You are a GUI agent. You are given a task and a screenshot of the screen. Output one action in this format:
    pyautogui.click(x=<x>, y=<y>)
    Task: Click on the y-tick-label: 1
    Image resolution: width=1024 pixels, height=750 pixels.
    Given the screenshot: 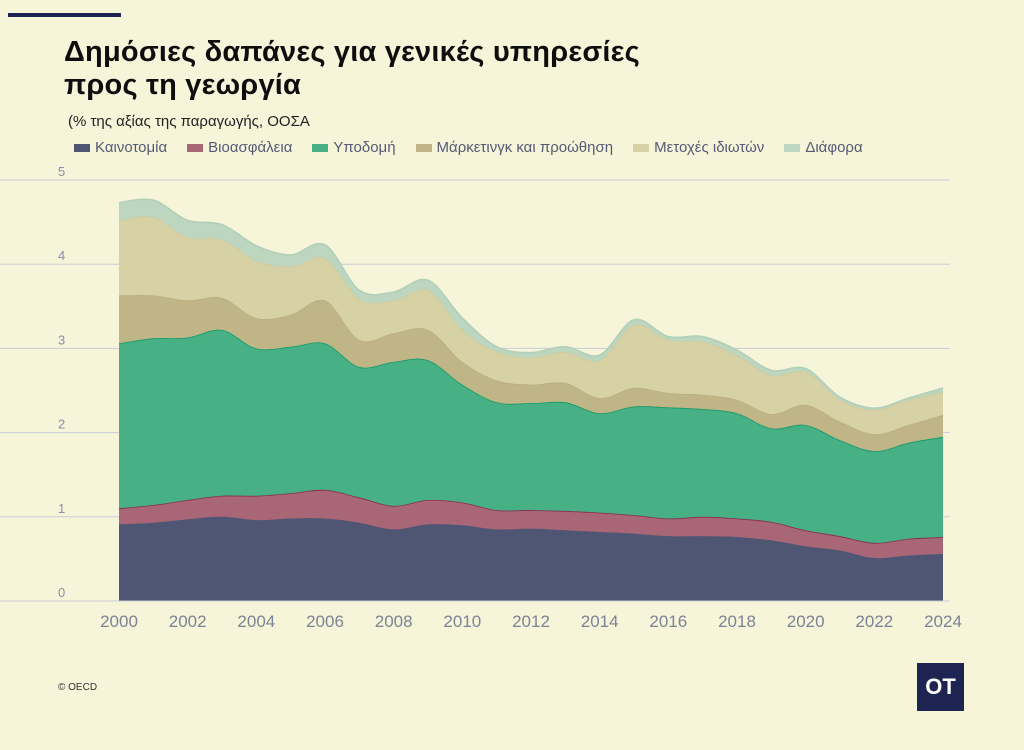 What is the action you would take?
    pyautogui.click(x=61, y=508)
    